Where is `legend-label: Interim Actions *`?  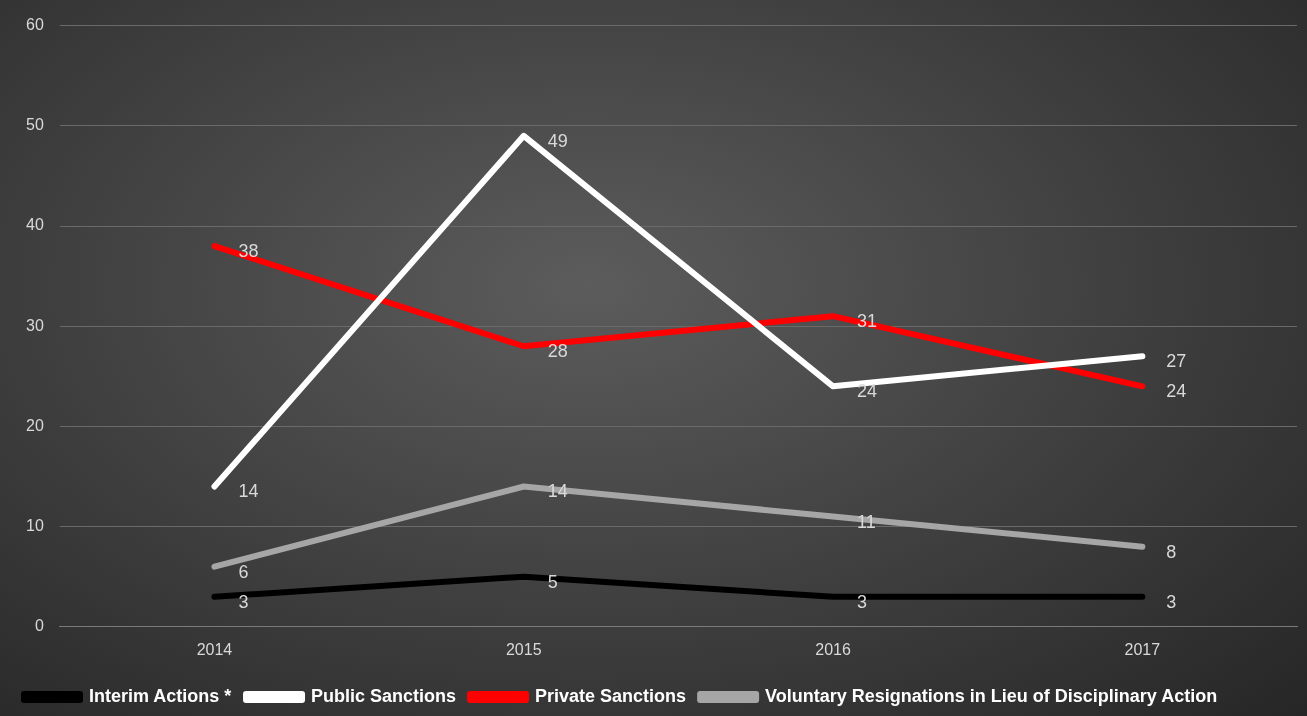
legend-label: Interim Actions * is located at coordinates (160, 695).